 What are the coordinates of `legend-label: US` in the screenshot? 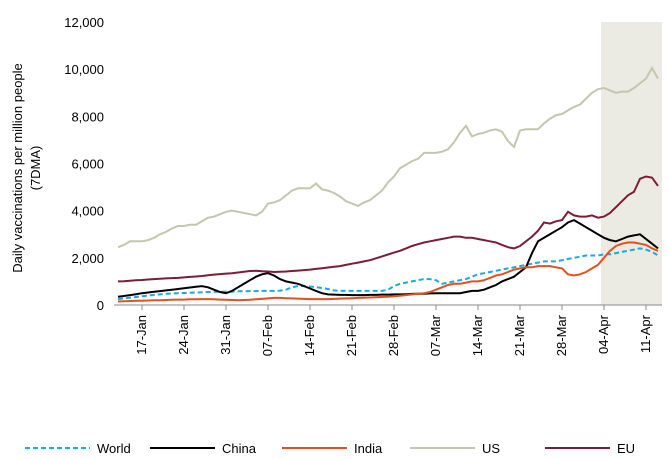 It's located at (491, 448).